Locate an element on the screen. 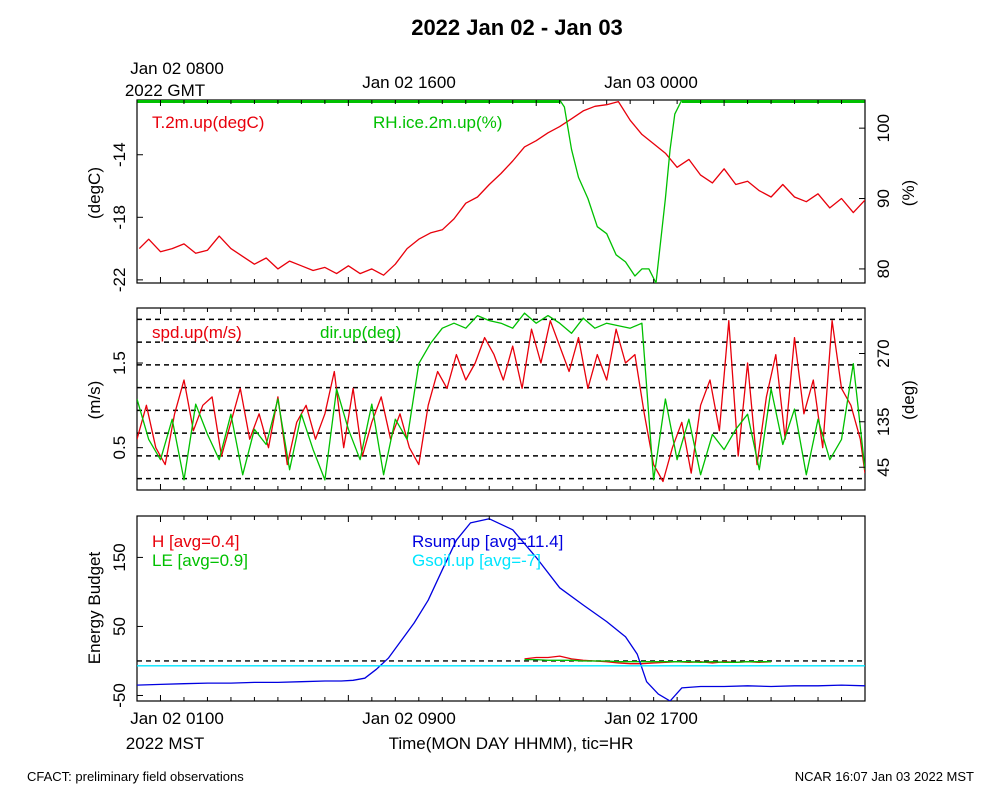  y-tick-label-left: 0.5 is located at coordinates (119, 448).